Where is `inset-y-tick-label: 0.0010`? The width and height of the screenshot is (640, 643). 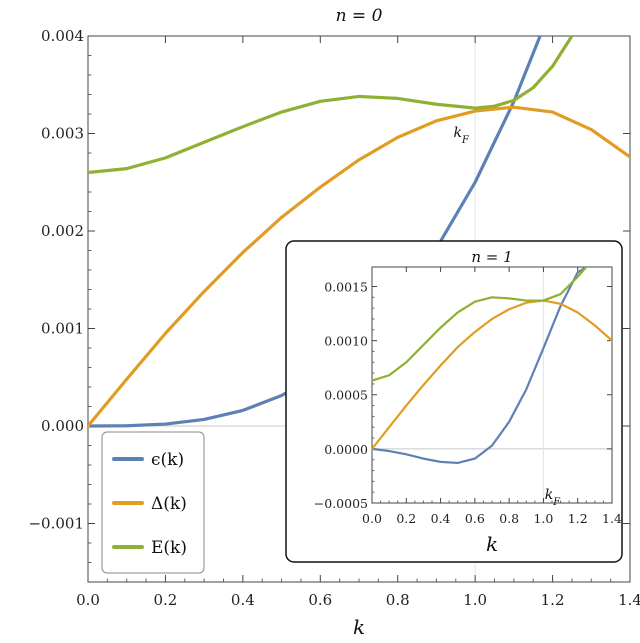 inset-y-tick-label: 0.0010 is located at coordinates (346, 341).